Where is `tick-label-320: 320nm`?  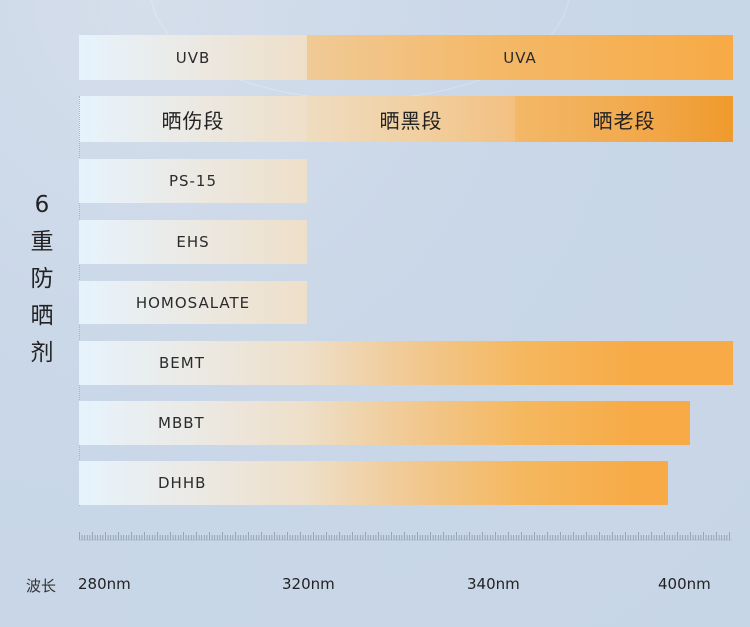
tick-label-320: 320nm is located at coordinates (308, 584).